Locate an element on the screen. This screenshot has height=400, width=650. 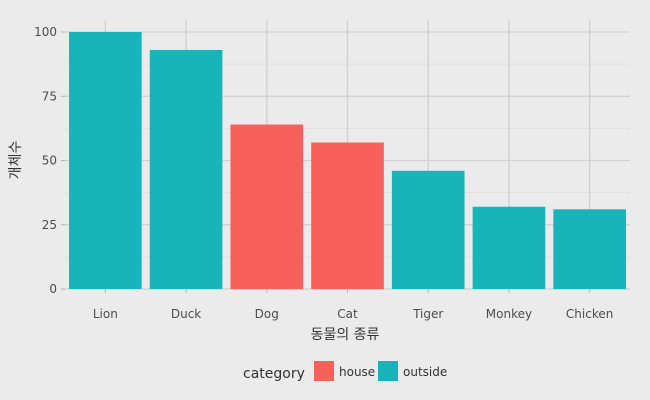
bar-cat is located at coordinates (347, 215).